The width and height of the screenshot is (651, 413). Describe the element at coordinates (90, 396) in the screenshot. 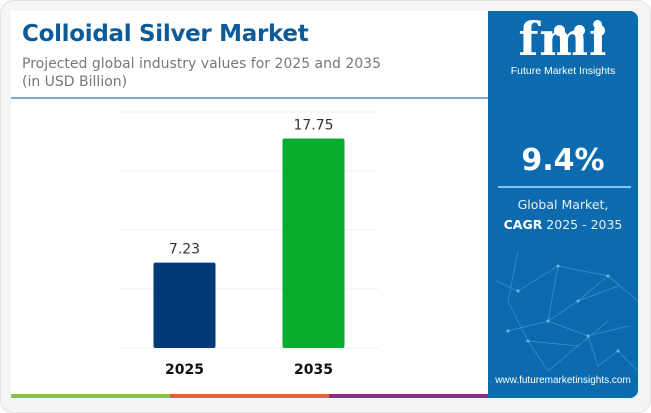

I see `stripe-green` at that location.